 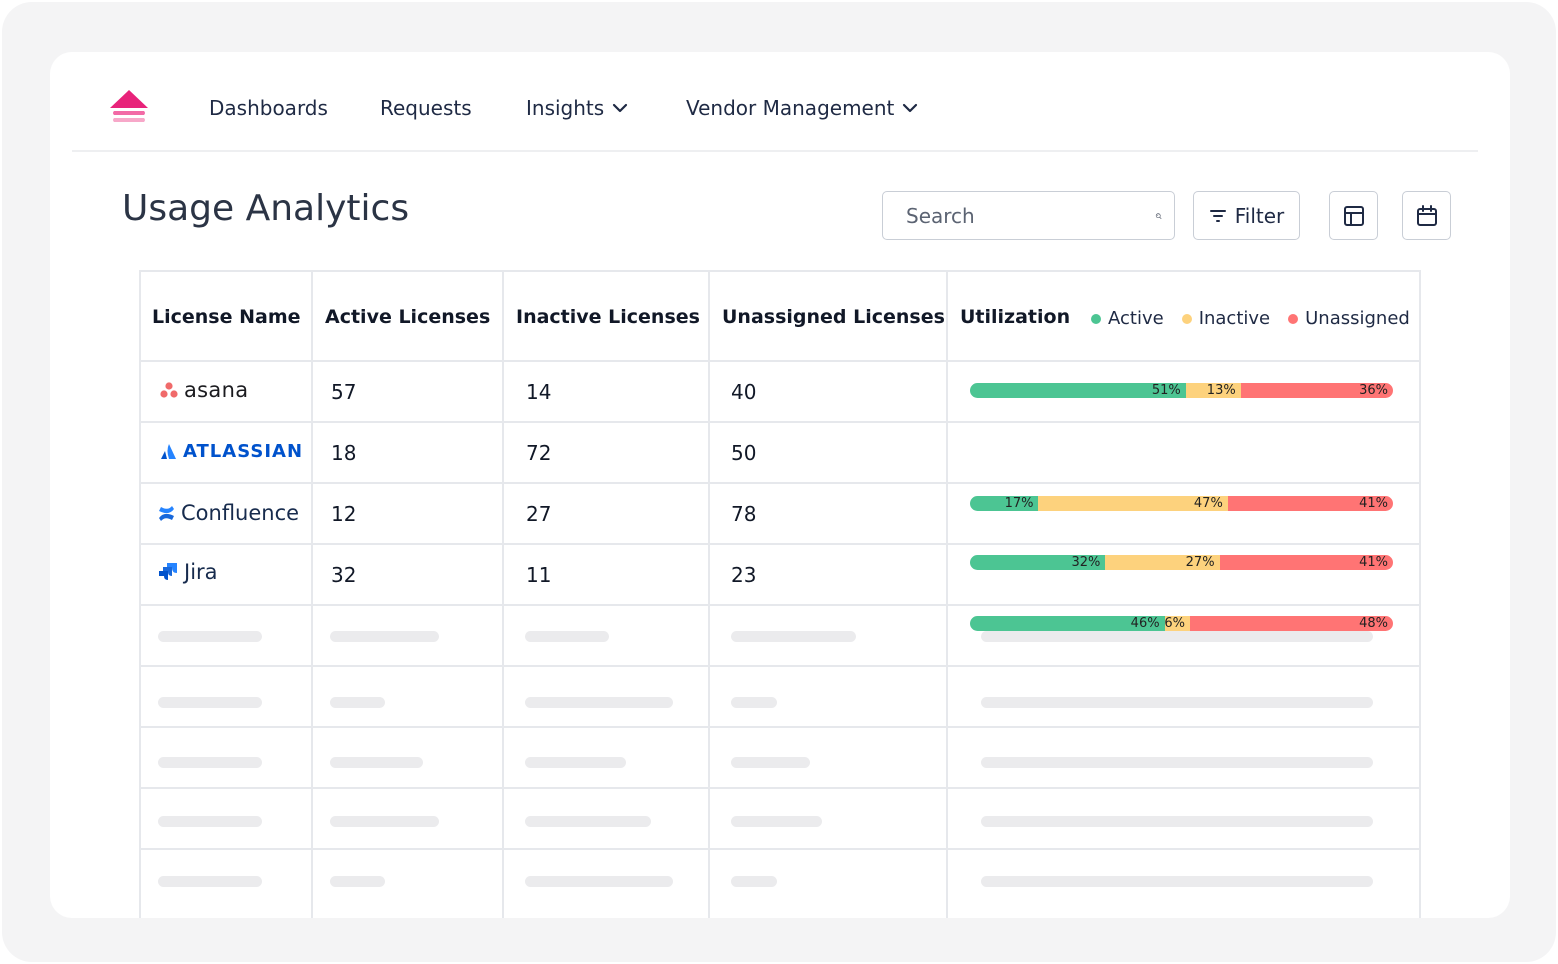 I want to click on legend-unassigned-dot, so click(x=1293, y=318).